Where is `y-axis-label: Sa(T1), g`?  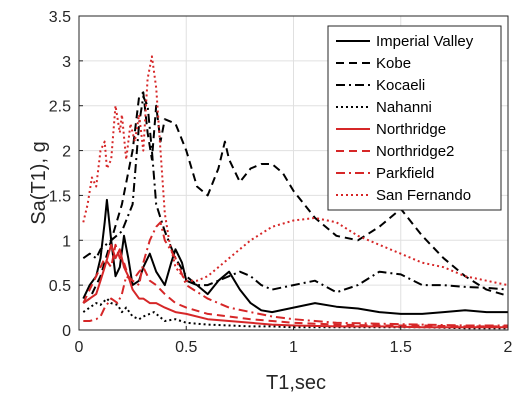
y-axis-label: Sa(T1), g is located at coordinates (39, 182).